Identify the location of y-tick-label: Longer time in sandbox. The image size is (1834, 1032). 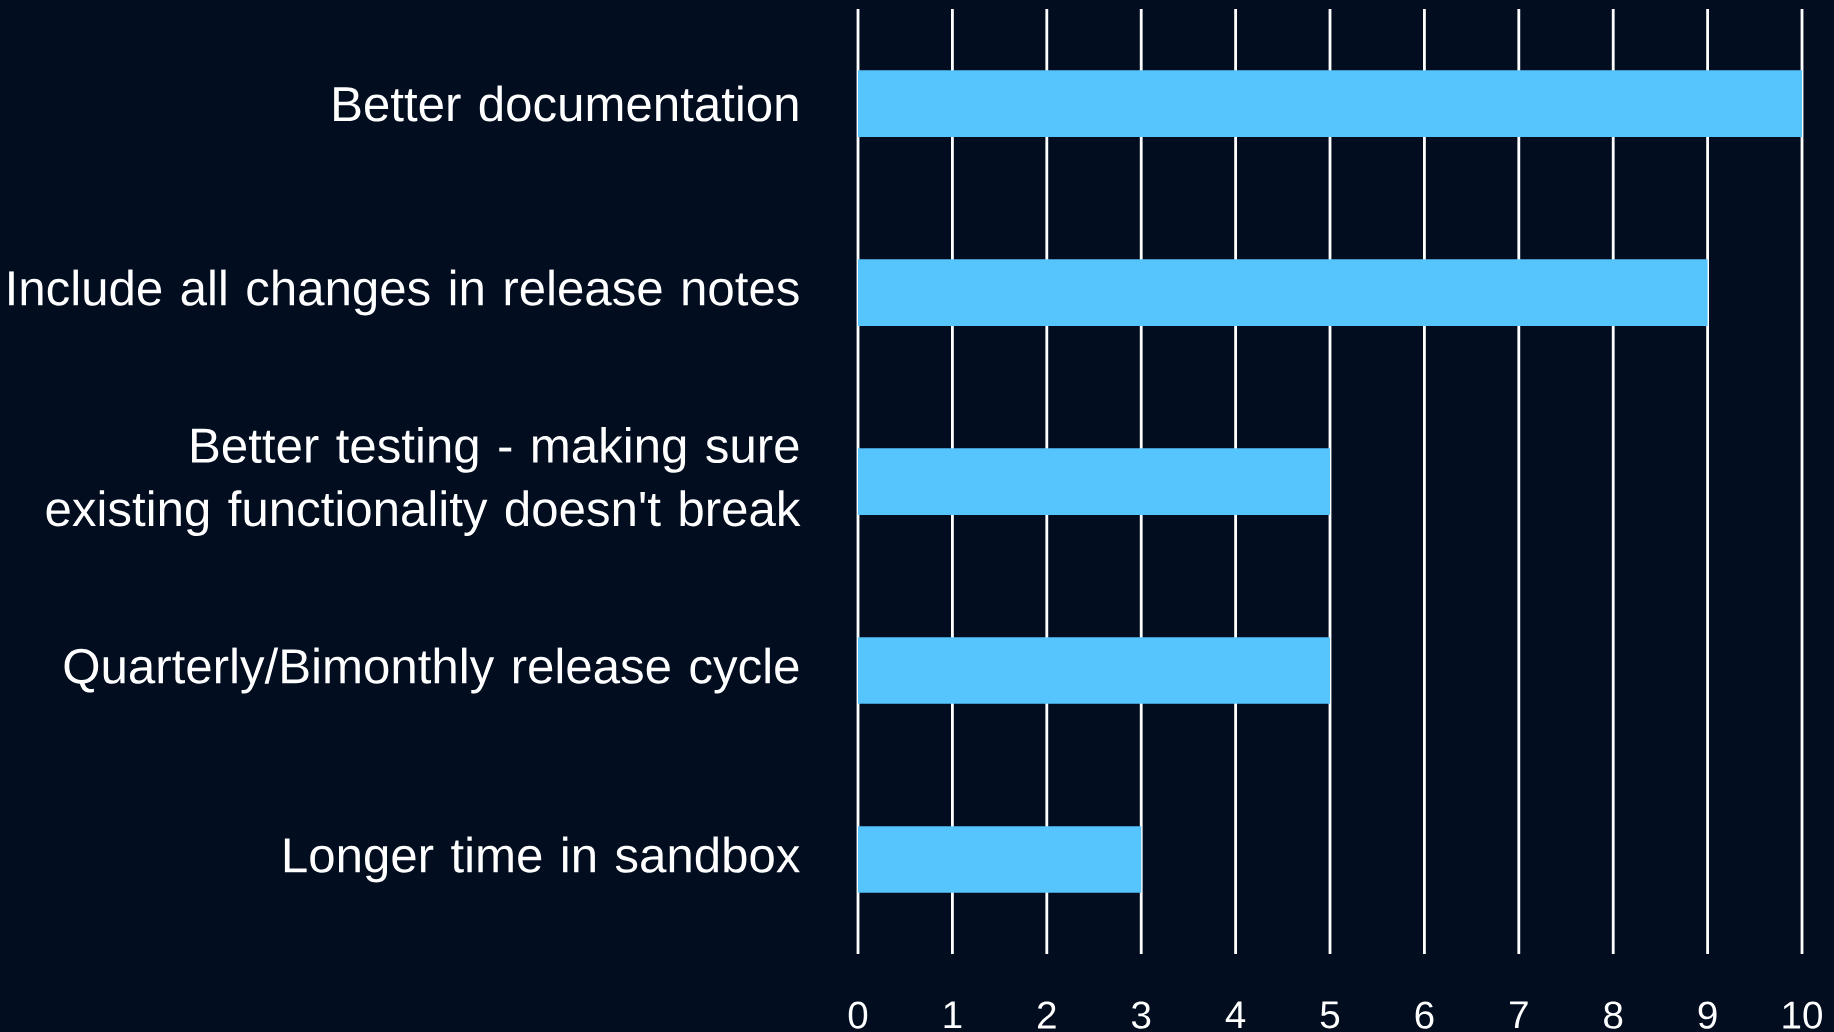
(542, 859).